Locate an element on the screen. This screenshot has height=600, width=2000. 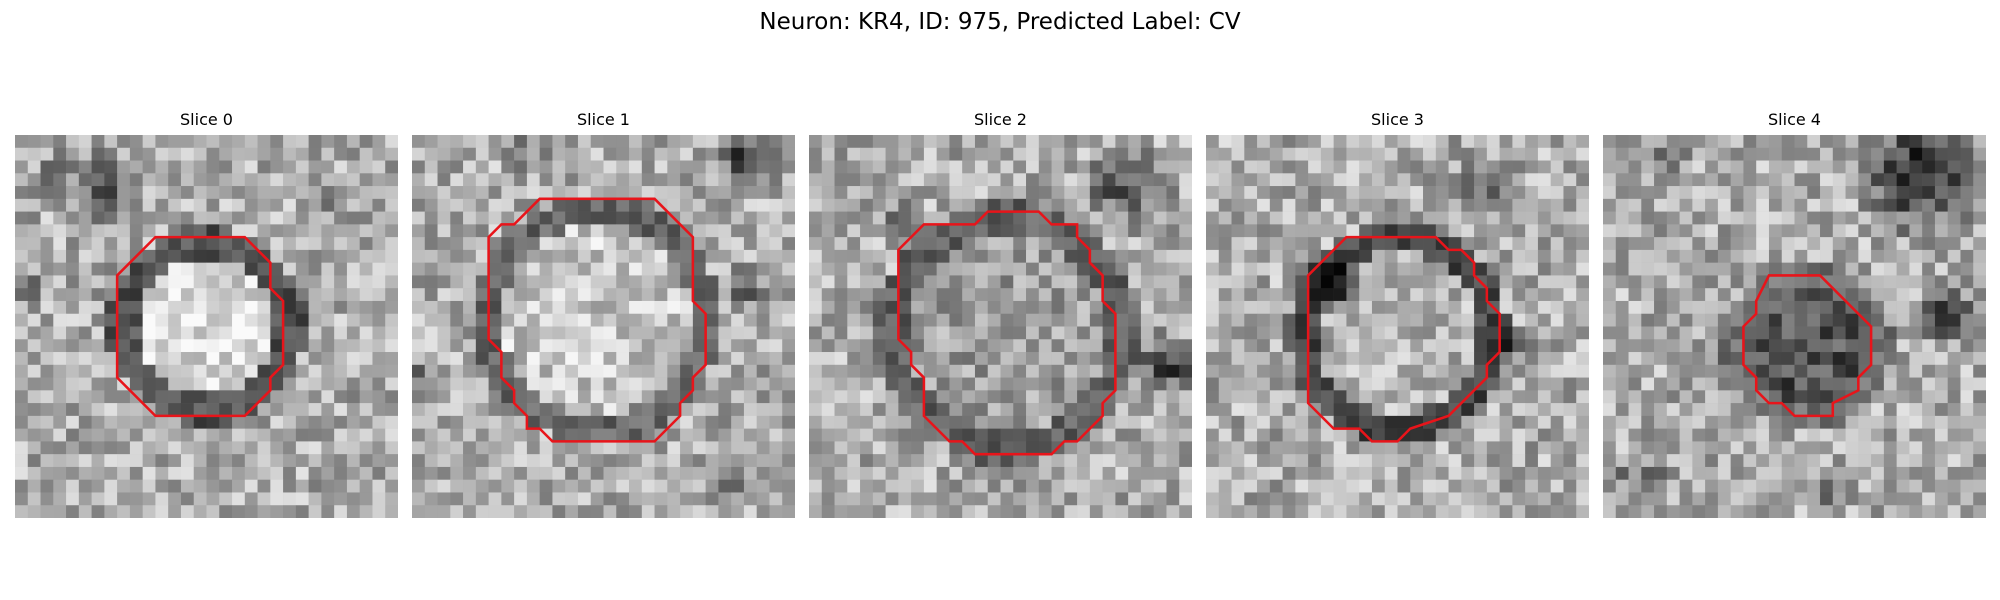
slice-2-pixels is located at coordinates (1000, 326).